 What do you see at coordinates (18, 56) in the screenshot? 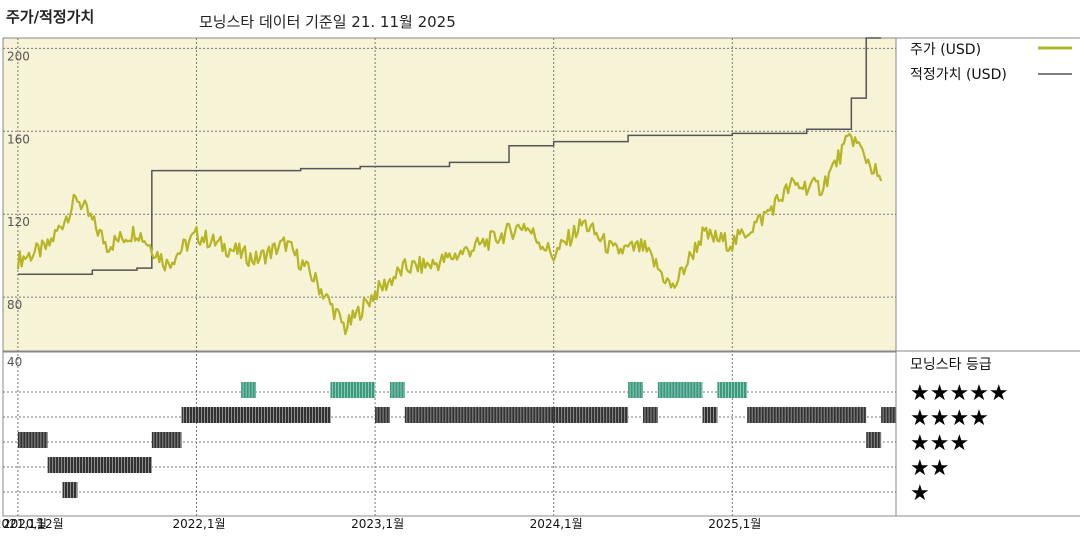
I see `y-tick-label: 200` at bounding box center [18, 56].